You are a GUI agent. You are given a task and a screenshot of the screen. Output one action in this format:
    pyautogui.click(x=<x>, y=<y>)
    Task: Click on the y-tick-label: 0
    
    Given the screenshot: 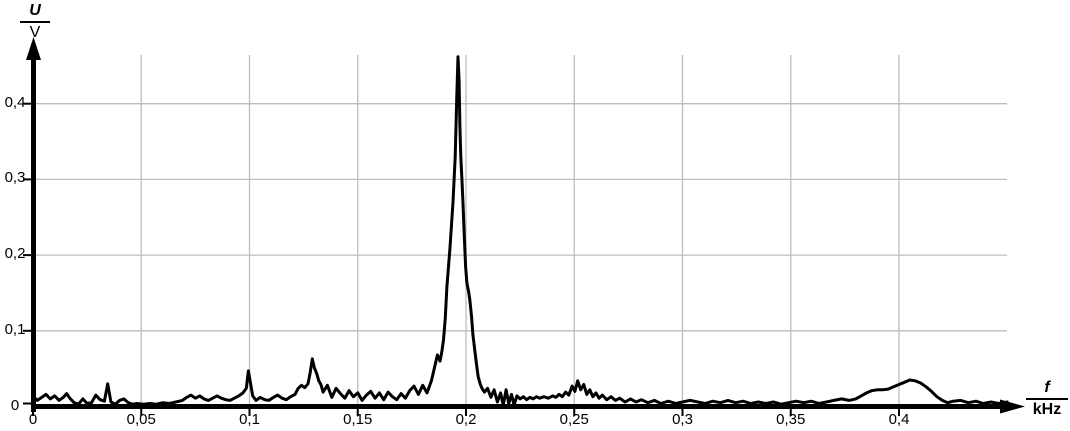 What is the action you would take?
    pyautogui.click(x=15, y=405)
    